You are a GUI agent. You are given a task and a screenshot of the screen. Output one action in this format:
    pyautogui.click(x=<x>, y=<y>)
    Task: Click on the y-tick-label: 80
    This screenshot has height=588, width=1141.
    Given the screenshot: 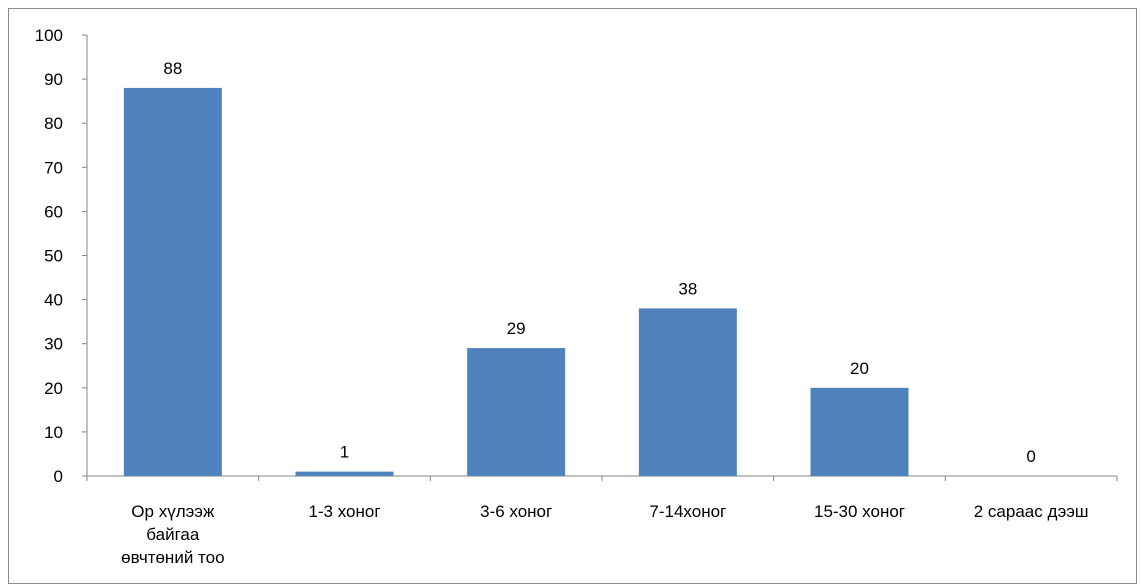 What is the action you would take?
    pyautogui.click(x=53, y=123)
    